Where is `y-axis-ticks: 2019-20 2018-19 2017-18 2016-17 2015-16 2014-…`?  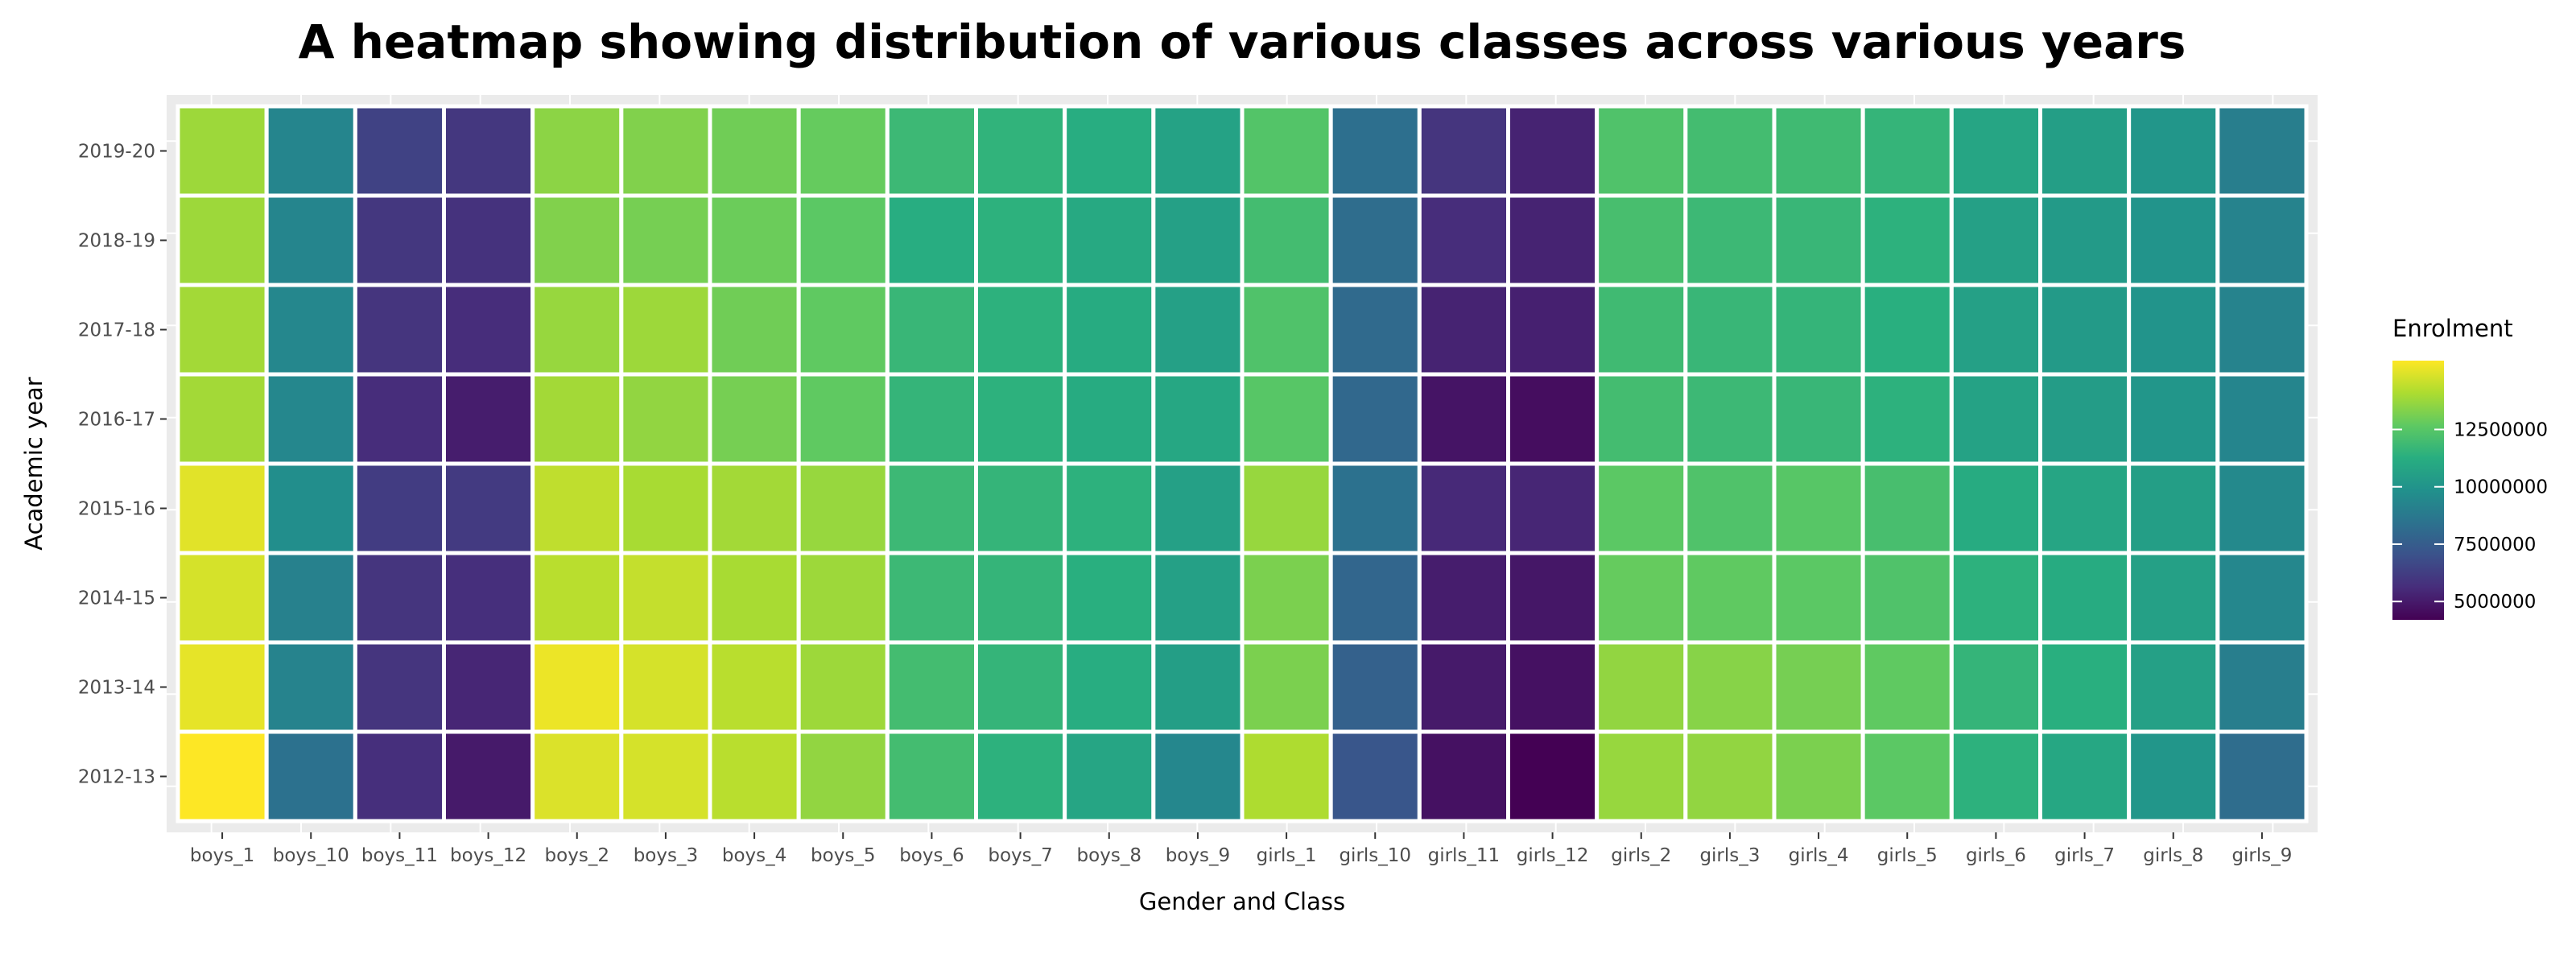 y-axis-ticks: 2019-20 2018-19 2017-18 2016-17 2015-16 2014-… is located at coordinates (122, 465).